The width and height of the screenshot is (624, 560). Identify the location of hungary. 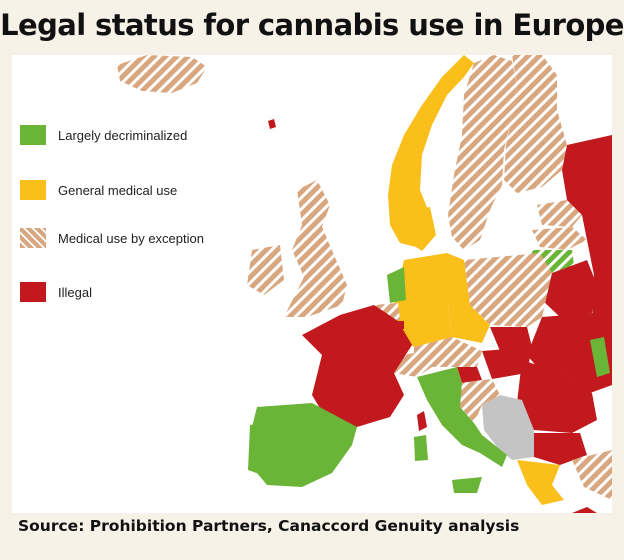
(507, 363).